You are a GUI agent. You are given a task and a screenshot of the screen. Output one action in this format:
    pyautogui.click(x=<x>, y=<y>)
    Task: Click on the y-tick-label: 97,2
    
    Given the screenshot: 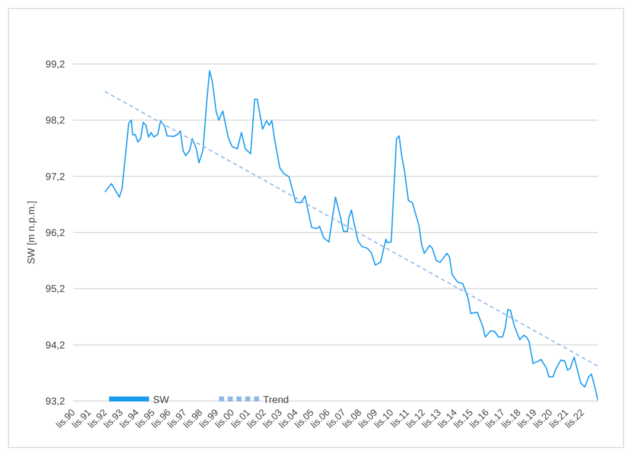 What is the action you would take?
    pyautogui.click(x=56, y=177)
    